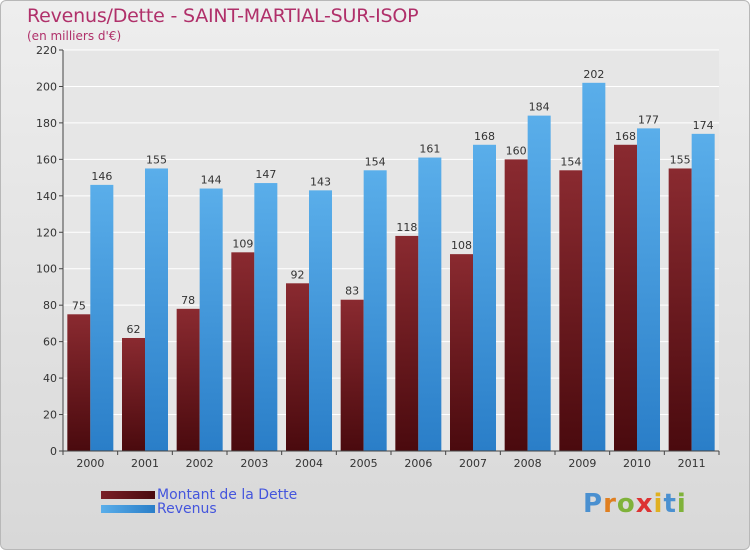  Describe the element at coordinates (46, 86) in the screenshot. I see `y-tick-label: 200` at that location.